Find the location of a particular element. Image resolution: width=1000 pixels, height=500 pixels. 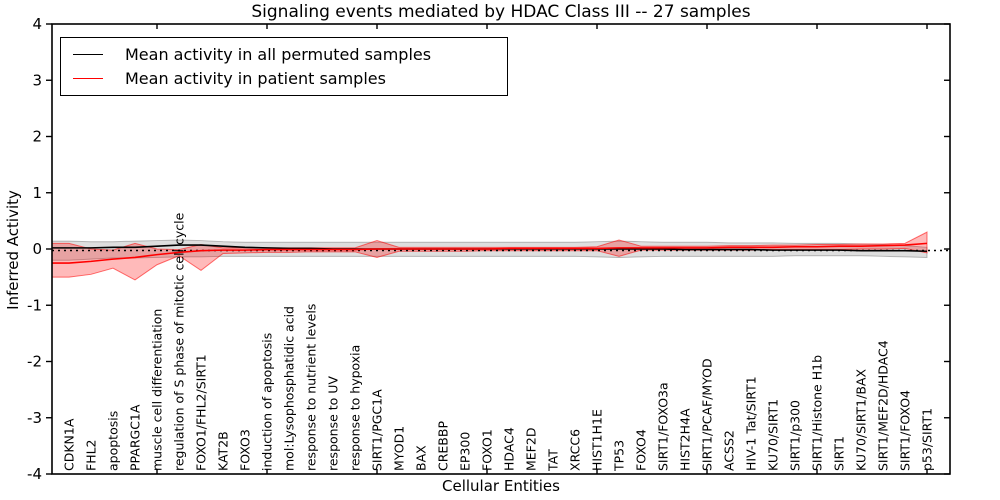

y-tick-label: -4 is located at coordinates (34, 474).